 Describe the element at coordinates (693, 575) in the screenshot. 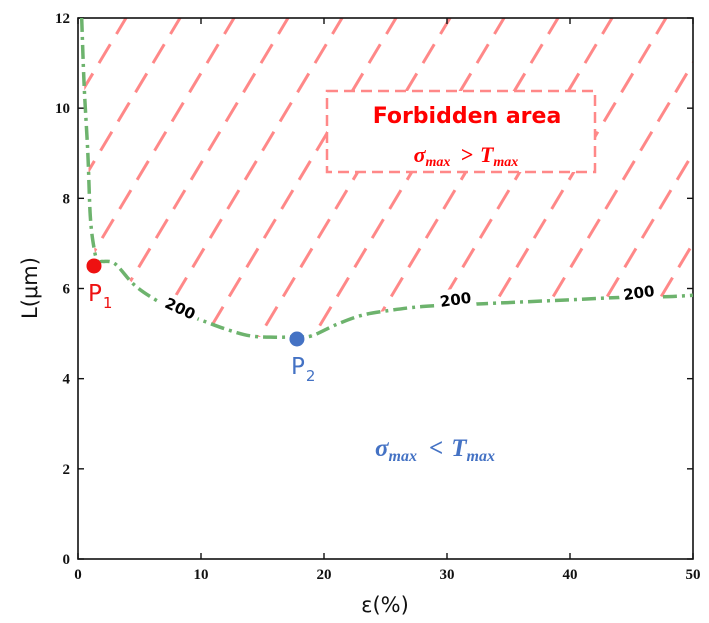

I see `x-tick-label: 50` at that location.